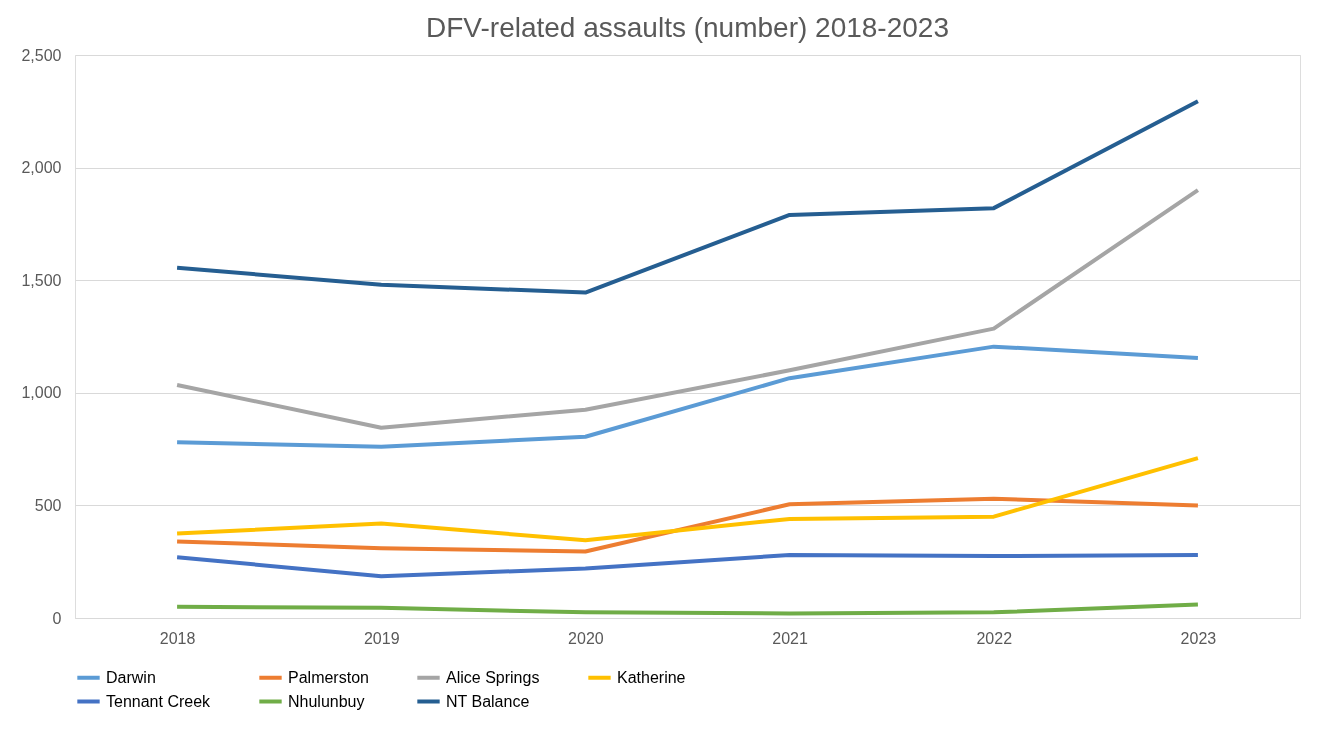  What do you see at coordinates (1198, 638) in the screenshot?
I see `x-tick-label: 2023` at bounding box center [1198, 638].